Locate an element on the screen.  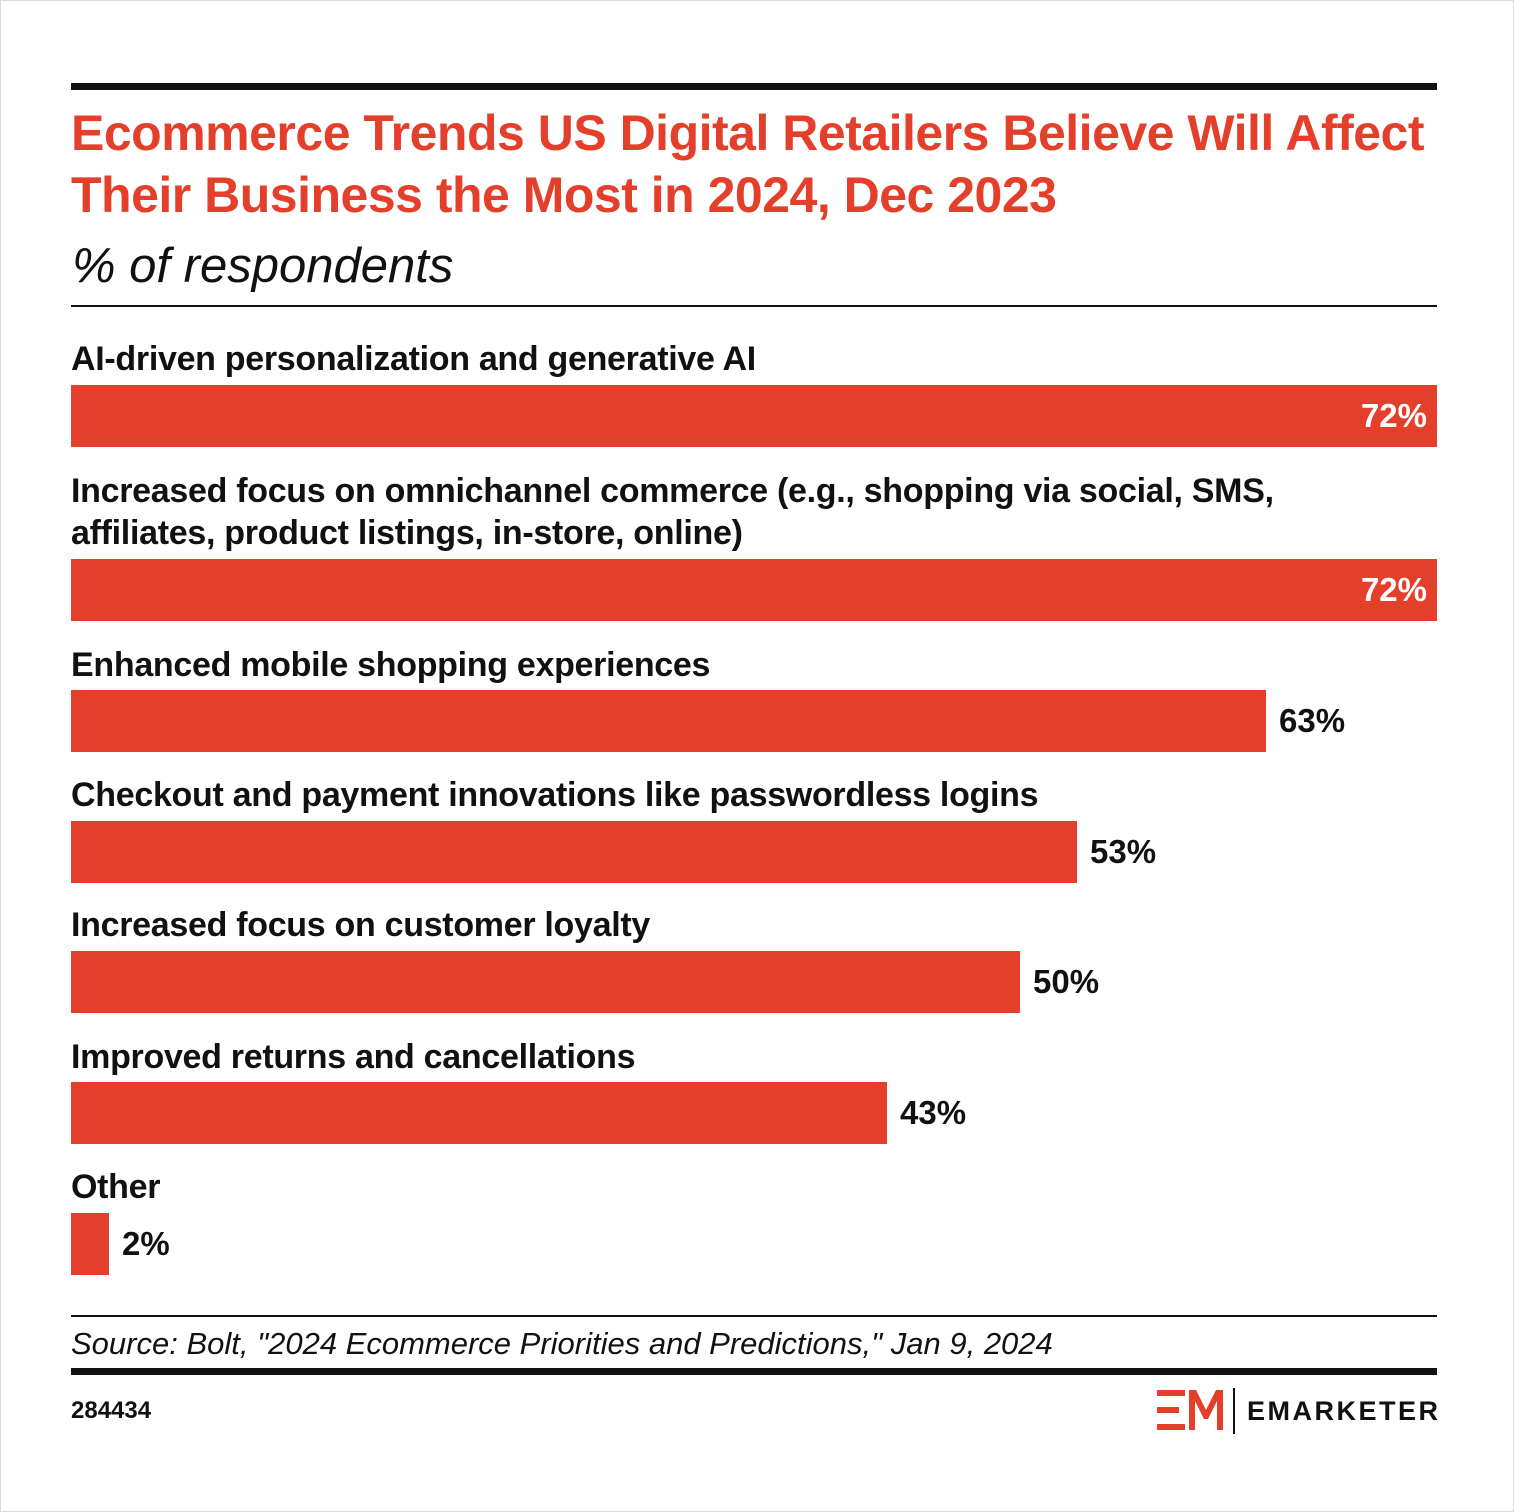
header-rule is located at coordinates (754, 306).